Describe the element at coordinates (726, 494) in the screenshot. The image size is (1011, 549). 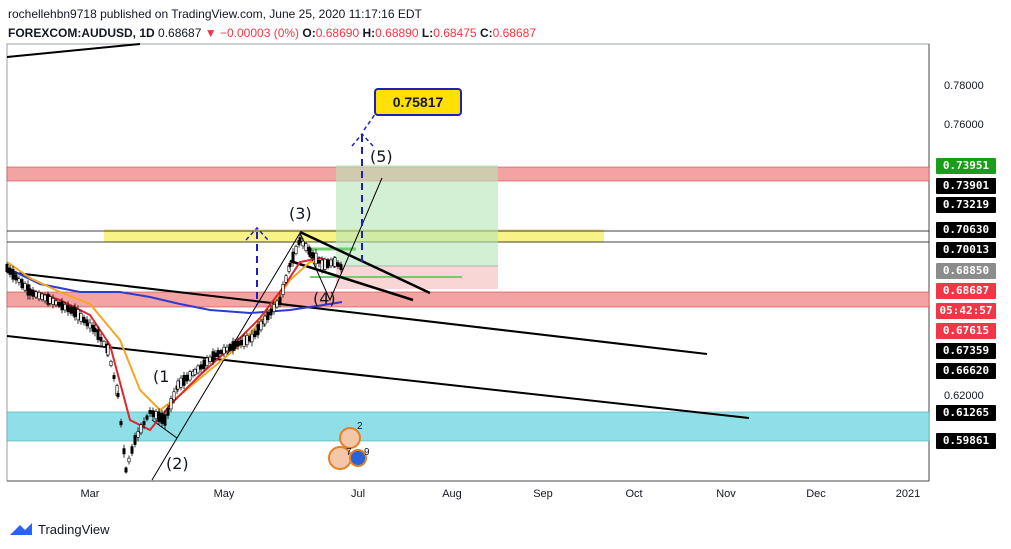
I see `time-tick: Nov` at that location.